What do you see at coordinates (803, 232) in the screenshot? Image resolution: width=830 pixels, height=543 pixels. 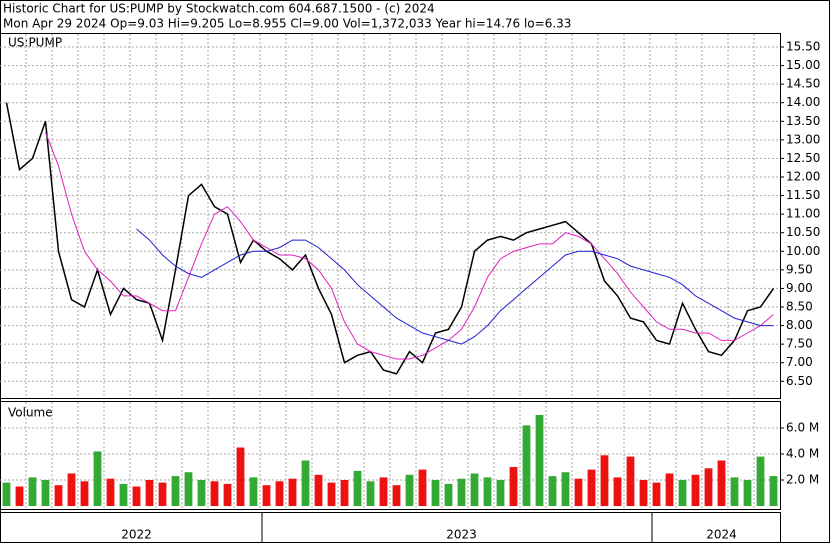 I see `y-tick-label: 10.50` at bounding box center [803, 232].